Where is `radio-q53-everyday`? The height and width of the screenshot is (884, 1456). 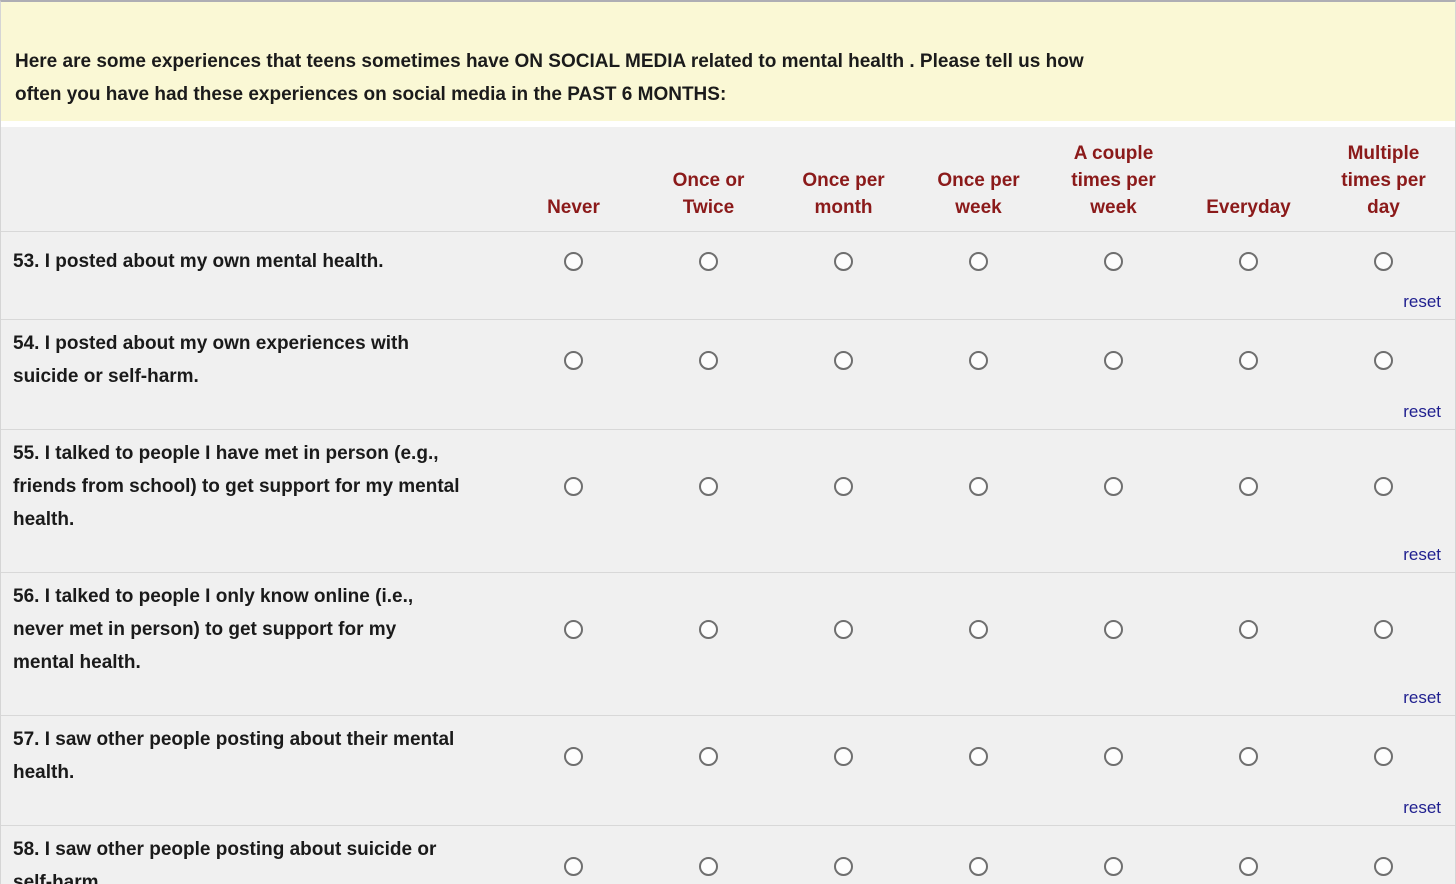
radio-q53-everyday is located at coordinates (1248, 261).